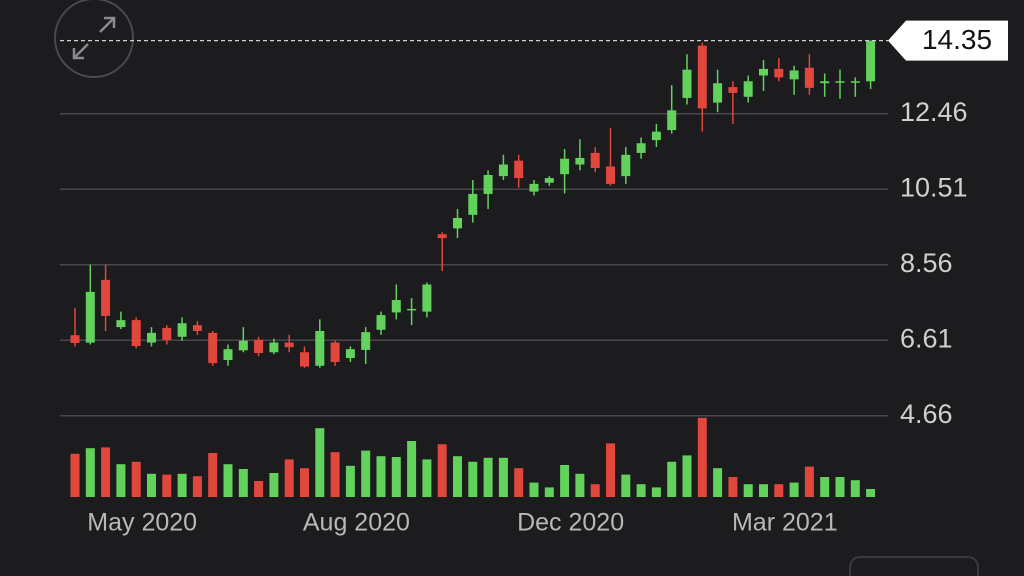 This screenshot has height=576, width=1024. What do you see at coordinates (934, 187) in the screenshot?
I see `y-tick-label: 10.51` at bounding box center [934, 187].